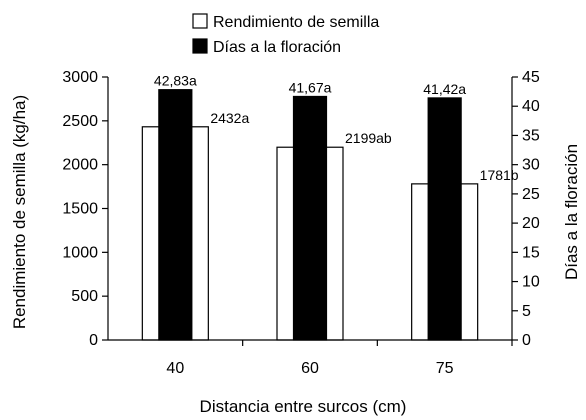 This screenshot has height=420, width=586. What do you see at coordinates (444, 89) in the screenshot?
I see `data-label-dias-floracion: 41,42a` at bounding box center [444, 89].